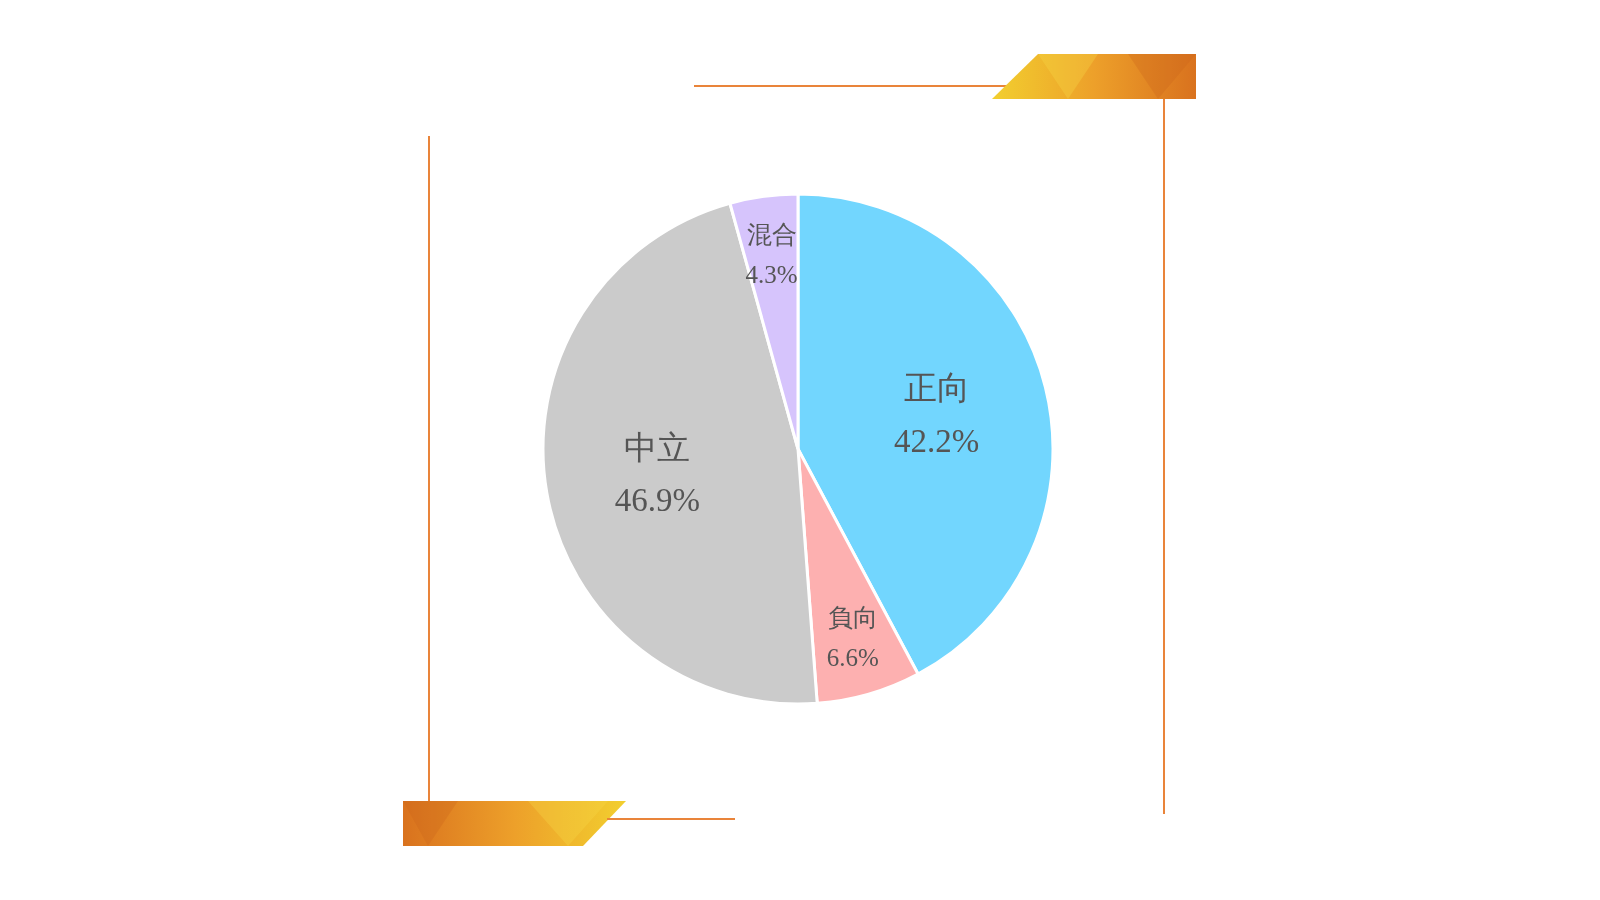 Image resolution: width=1600 pixels, height=900 pixels. I want to click on slice-label: 中立, so click(657, 447).